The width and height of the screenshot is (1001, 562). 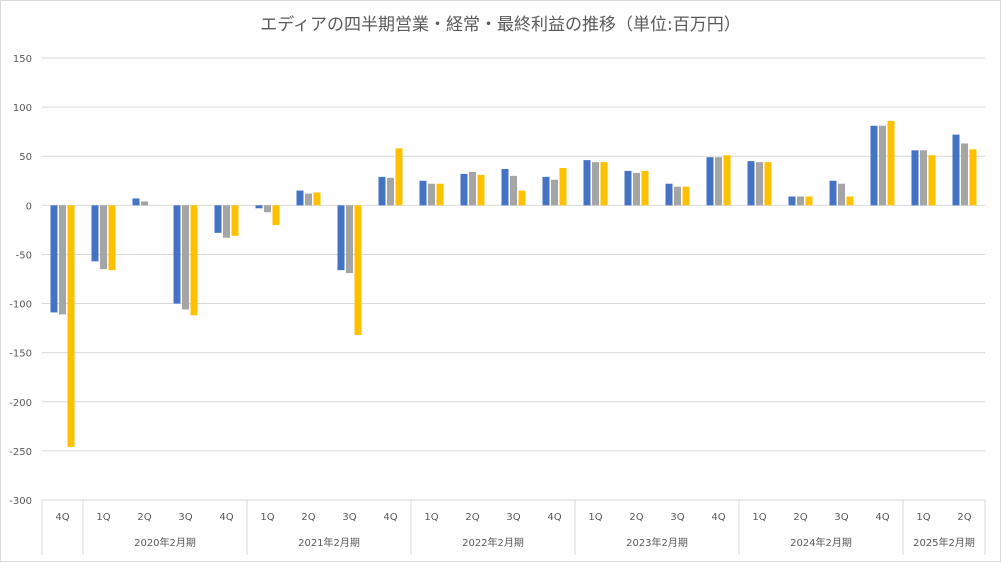 What do you see at coordinates (165, 542) in the screenshot?
I see `group-label: 2020年2月期` at bounding box center [165, 542].